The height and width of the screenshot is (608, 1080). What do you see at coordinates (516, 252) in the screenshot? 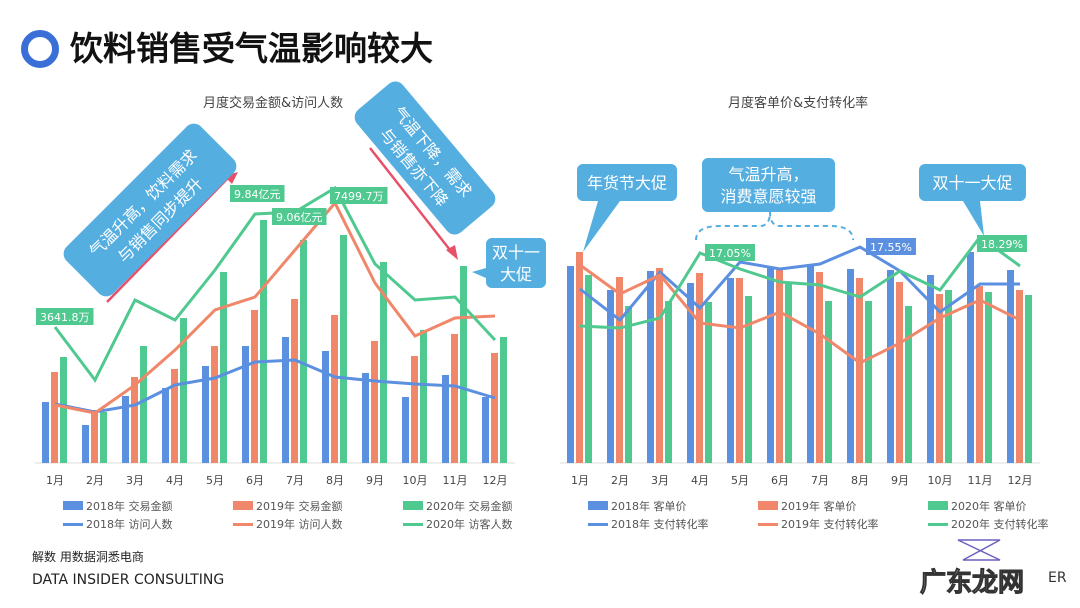
I see `callout-double11-left-text: 双十一` at bounding box center [516, 252].